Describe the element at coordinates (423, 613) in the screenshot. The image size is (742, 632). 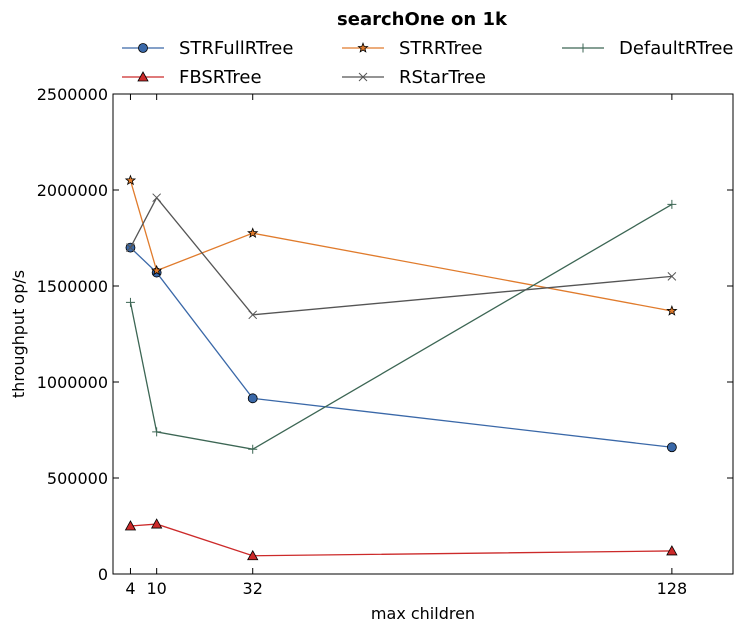
I see `x-axis-label: max children` at that location.